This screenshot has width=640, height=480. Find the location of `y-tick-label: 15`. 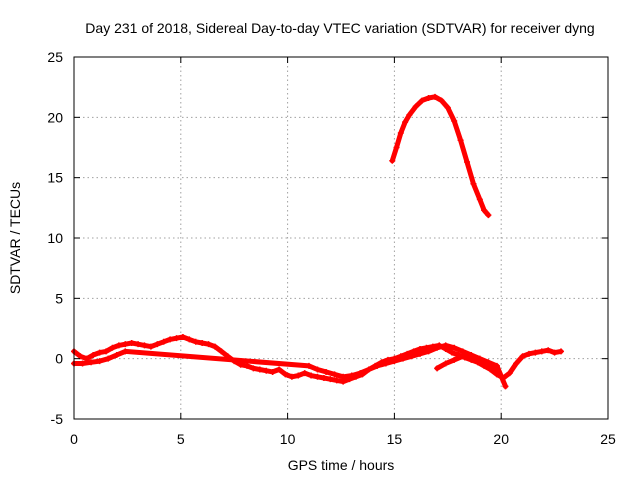

y-tick-label: 15 is located at coordinates (55, 178).